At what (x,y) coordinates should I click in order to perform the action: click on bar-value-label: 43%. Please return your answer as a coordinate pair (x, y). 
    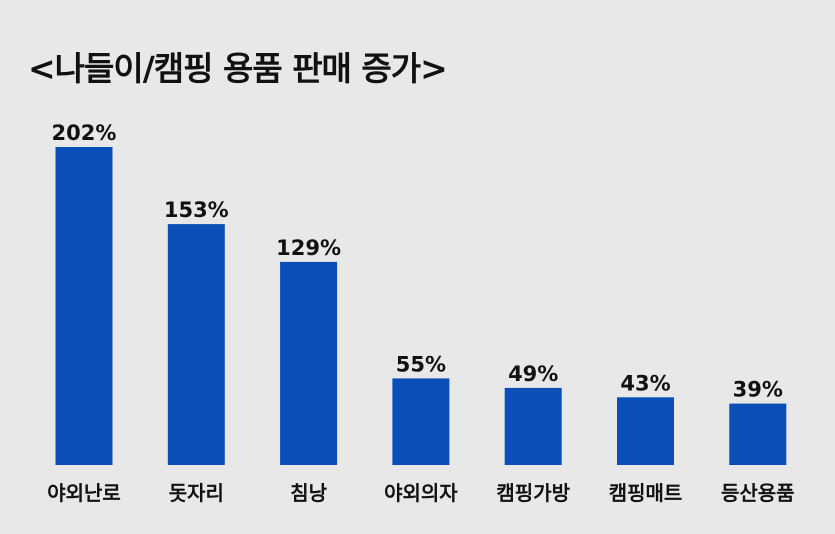
    Looking at the image, I should click on (645, 383).